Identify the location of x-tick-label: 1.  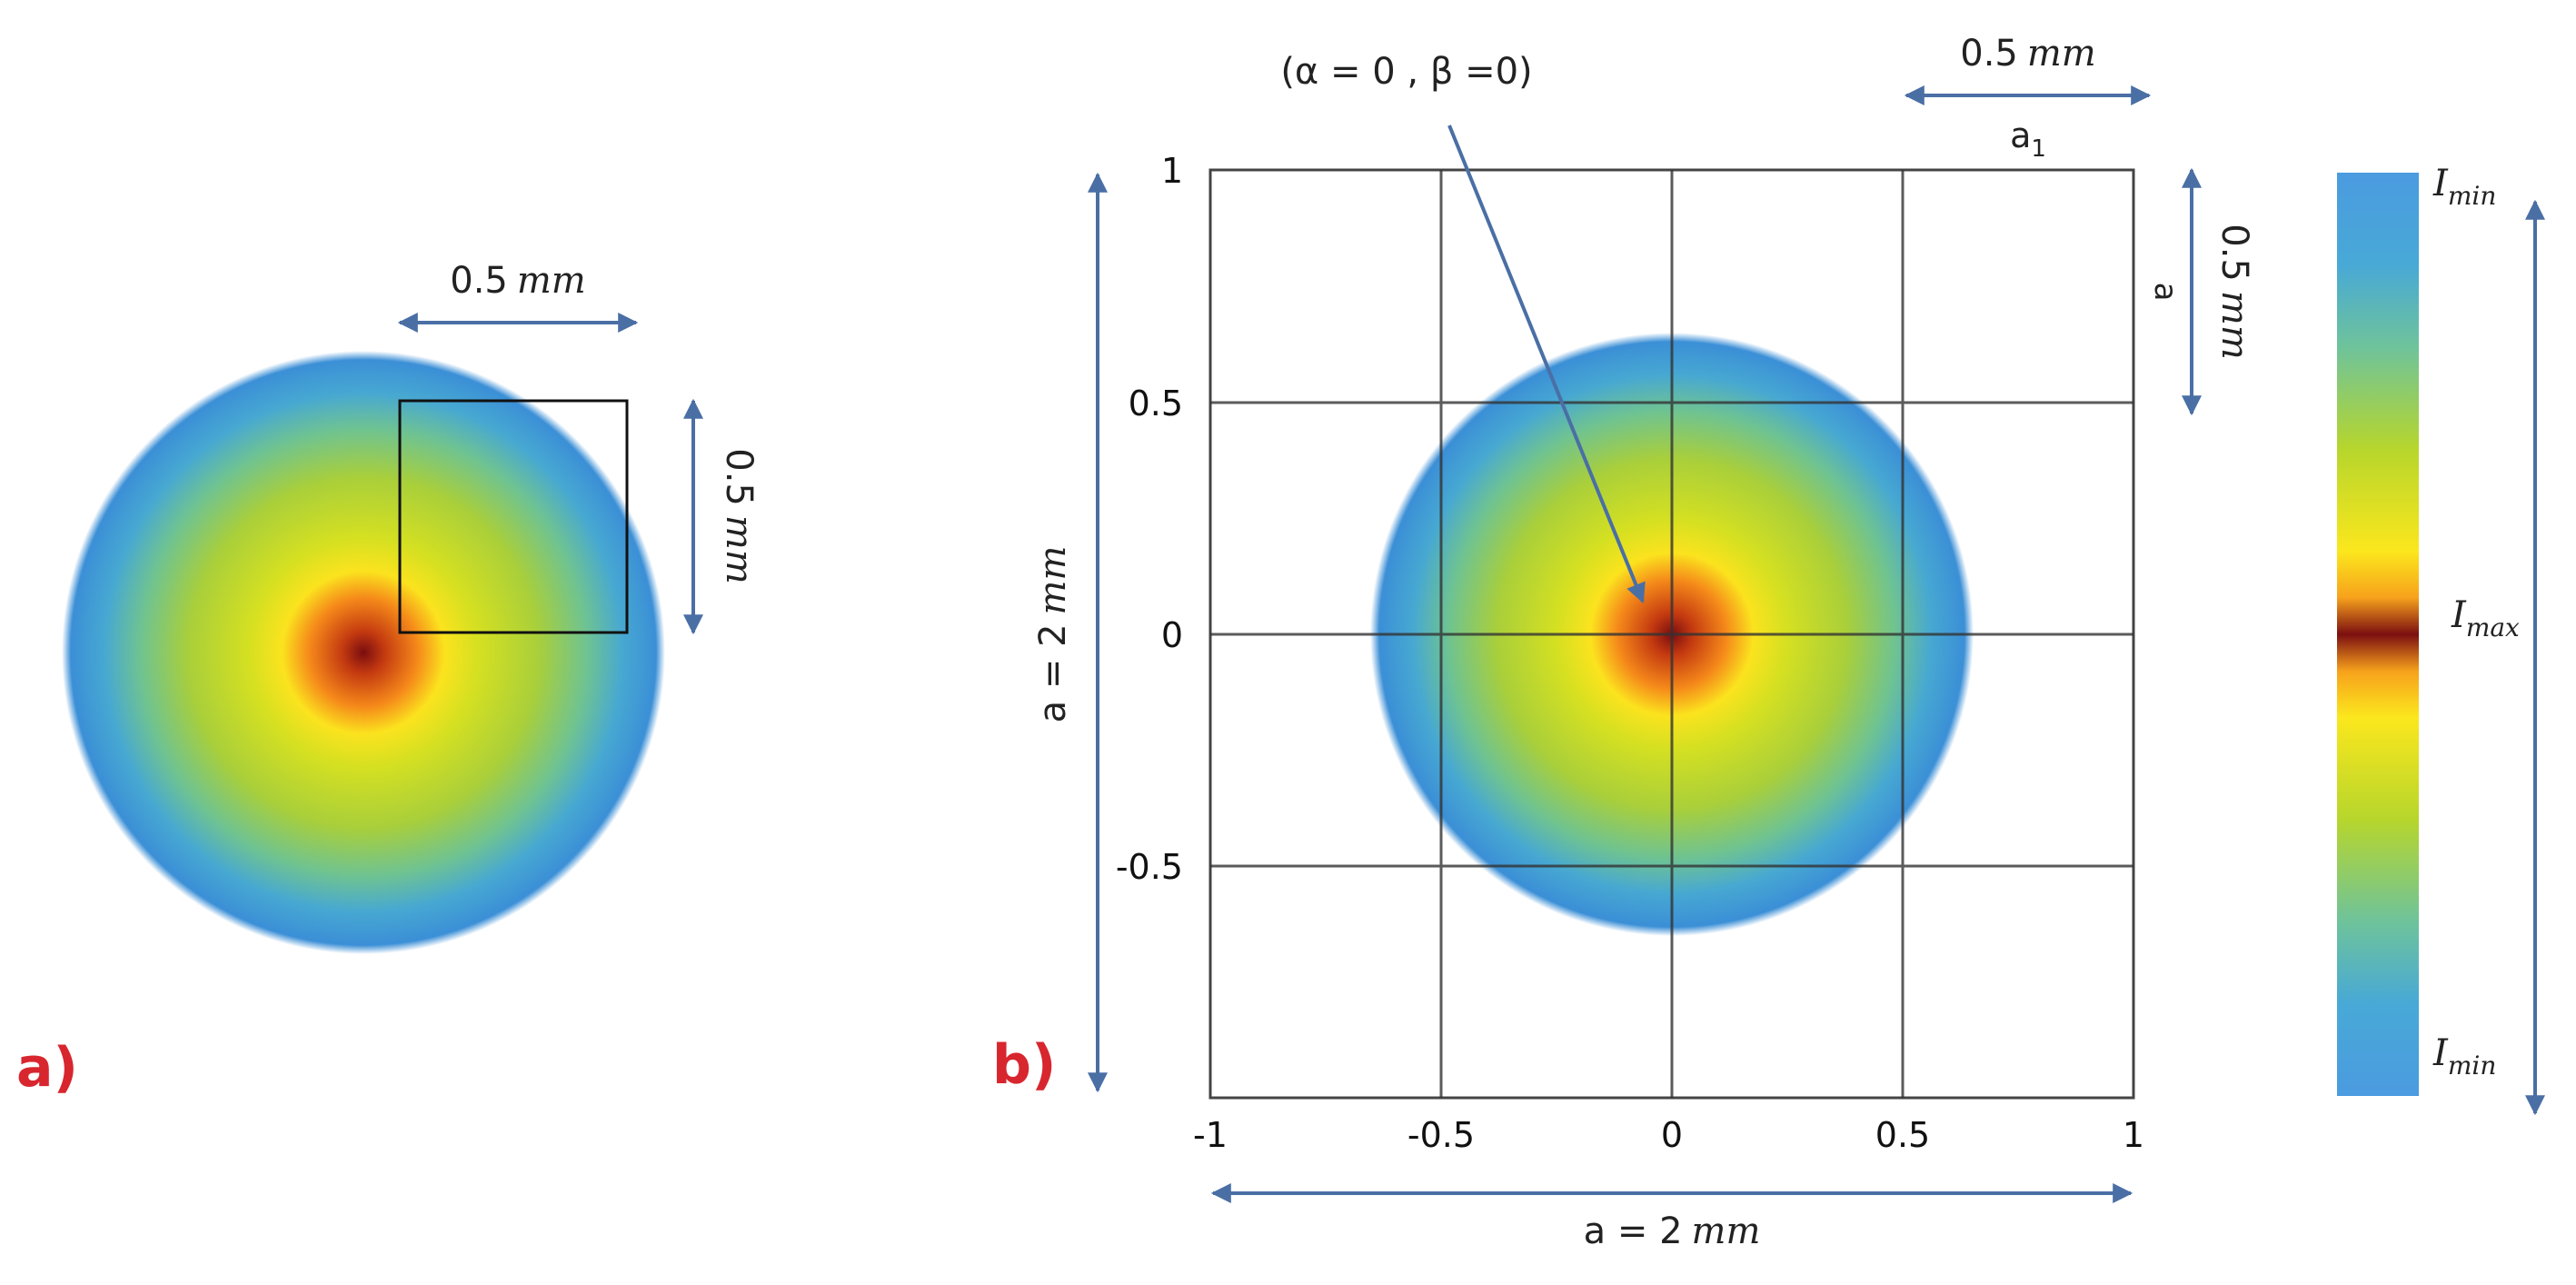
(2134, 1135).